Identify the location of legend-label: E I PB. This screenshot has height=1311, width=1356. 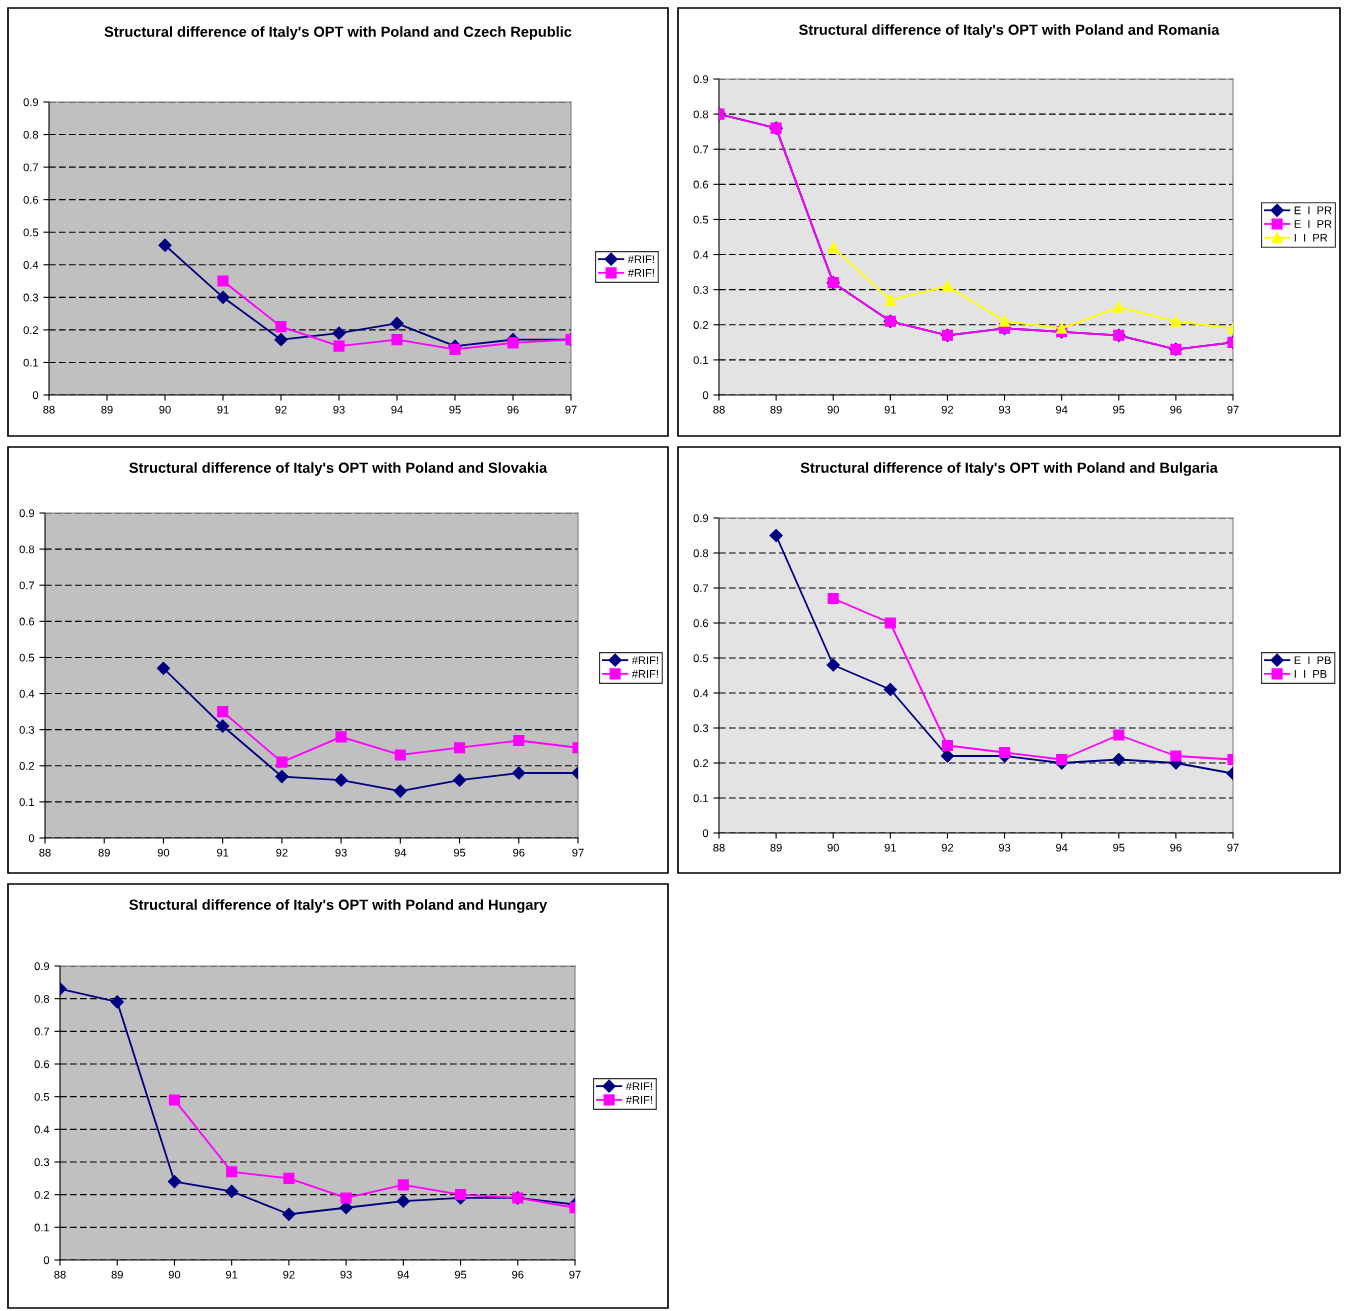
(1312, 660).